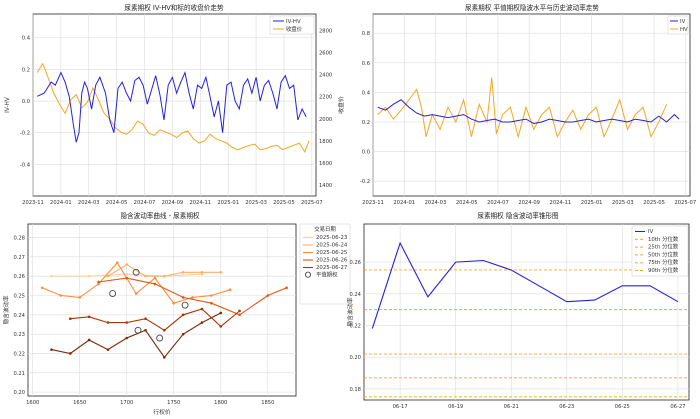 This screenshot has width=700, height=419. Describe the element at coordinates (663, 270) in the screenshot. I see `legend-entry: 90th 分位数` at that location.